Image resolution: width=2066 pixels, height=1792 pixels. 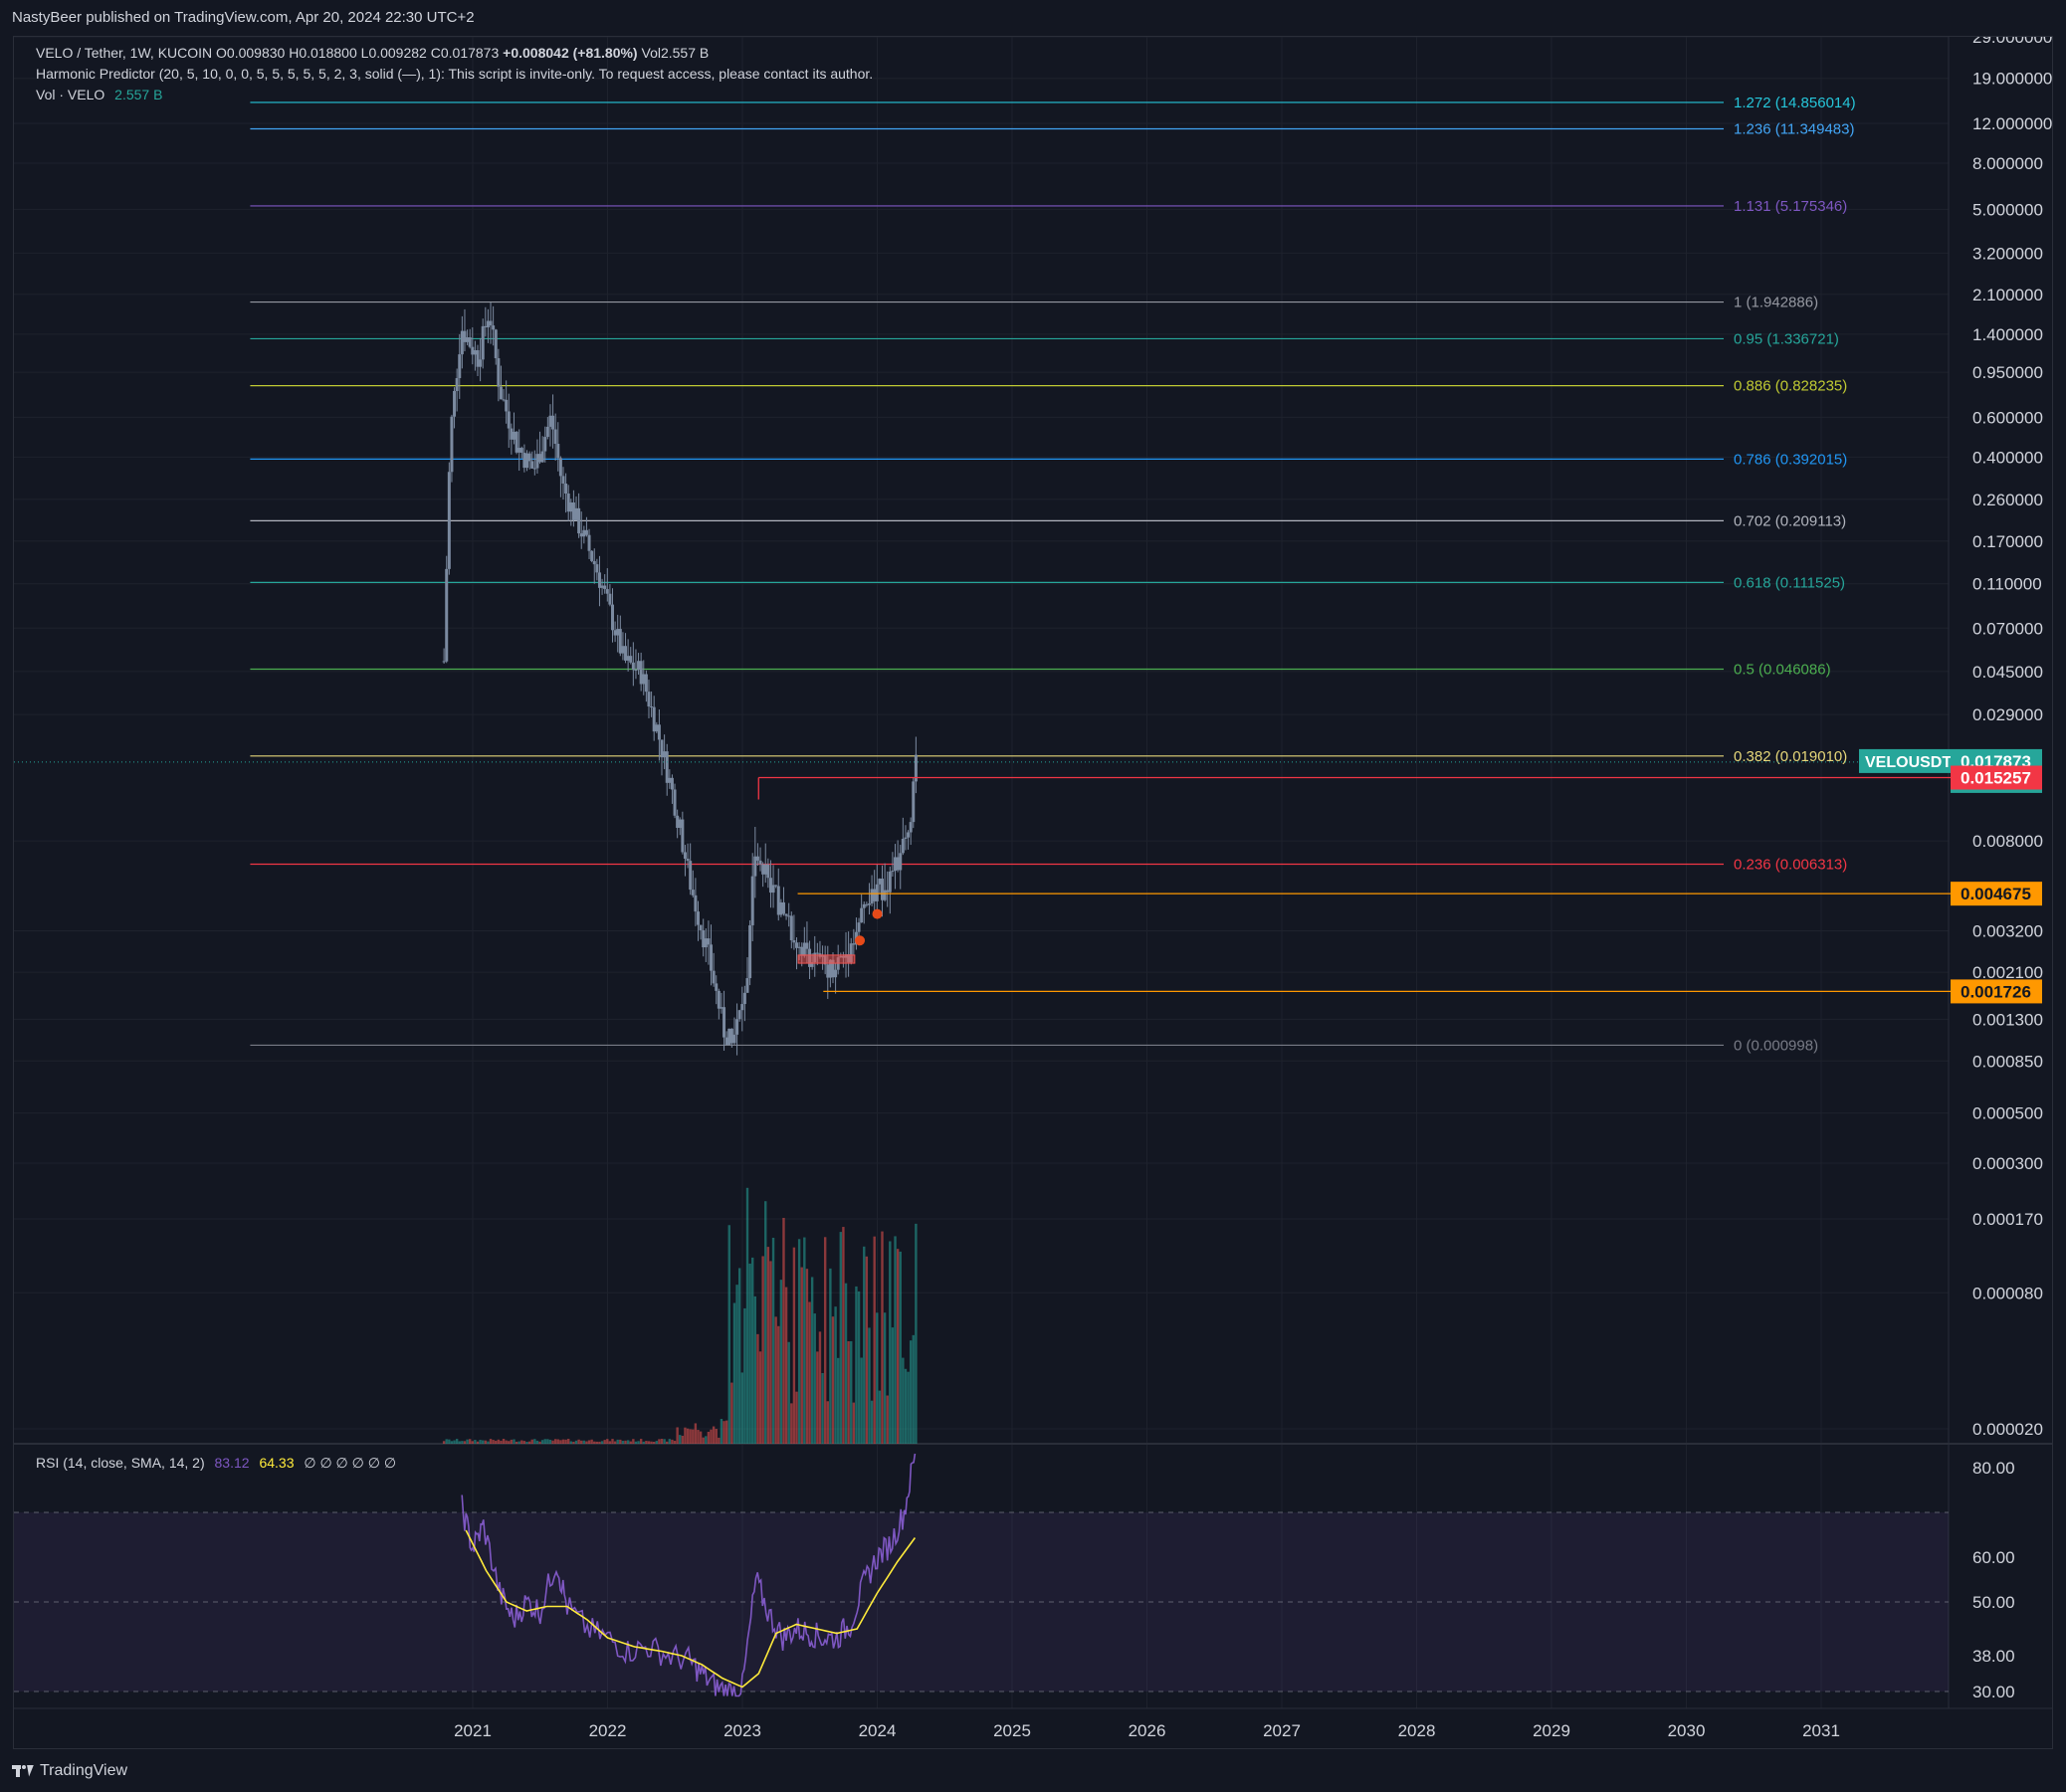 I want to click on level-price-tag-value: 0.004675, so click(x=1996, y=894).